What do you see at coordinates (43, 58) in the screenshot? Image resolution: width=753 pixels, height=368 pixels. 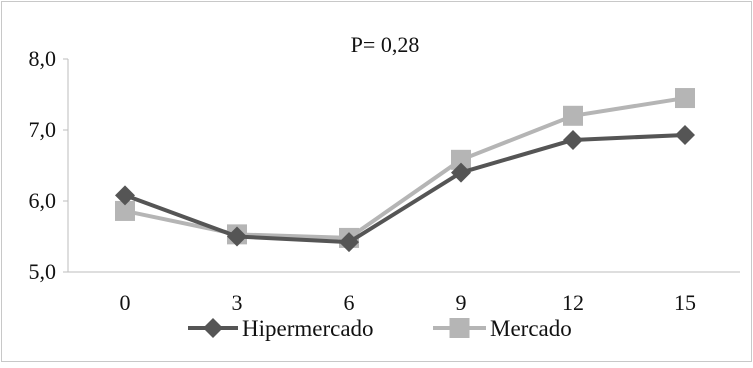 I see `y-tick-label: 8,0` at bounding box center [43, 58].